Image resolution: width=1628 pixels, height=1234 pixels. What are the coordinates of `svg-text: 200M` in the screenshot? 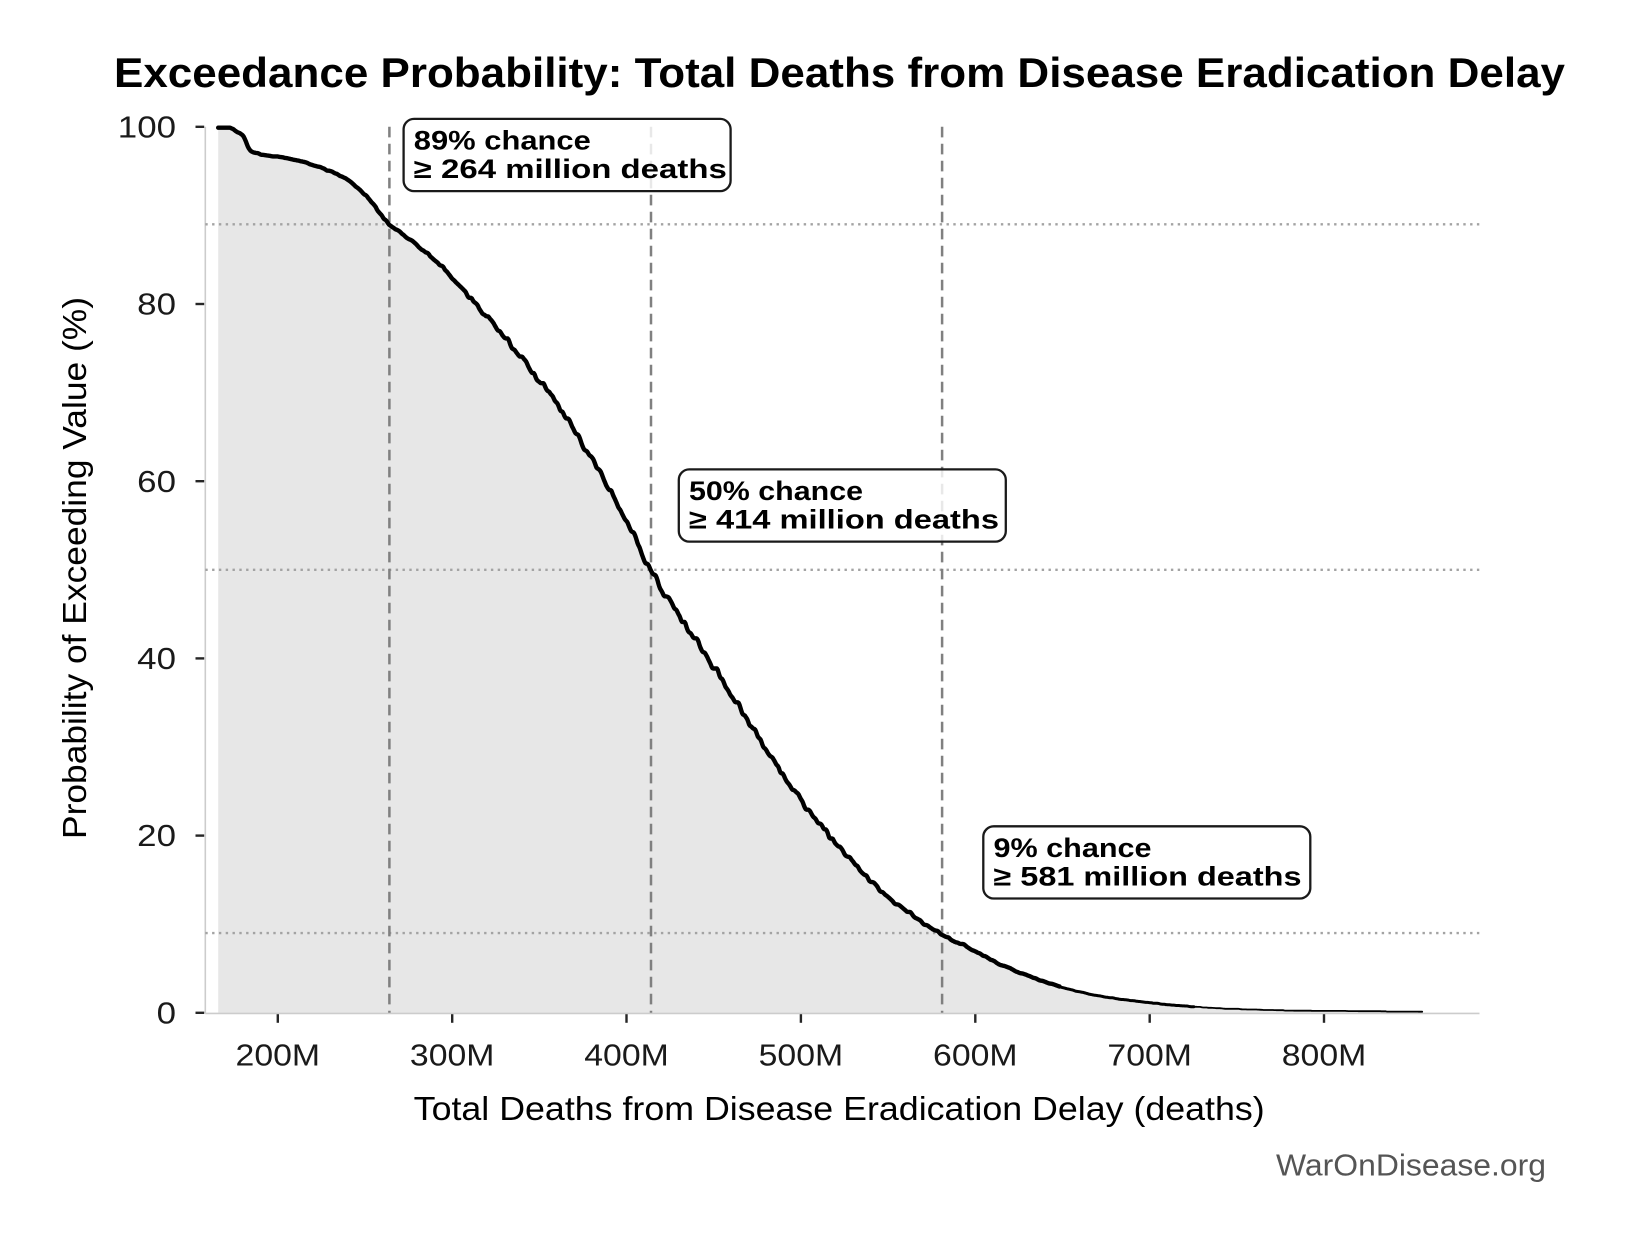 It's located at (278, 1056).